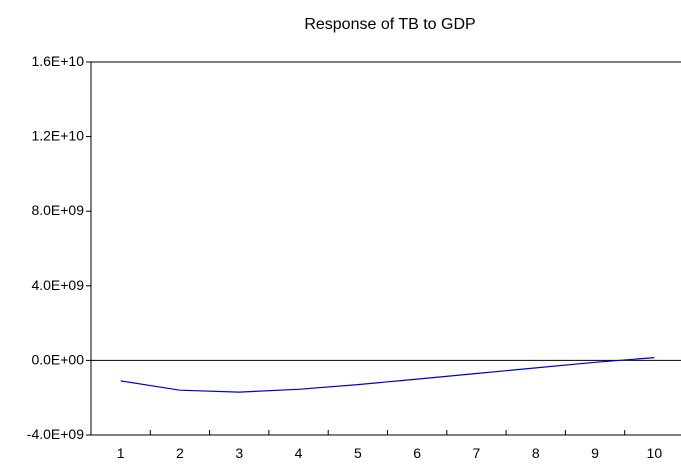 This screenshot has width=681, height=466. Describe the element at coordinates (299, 453) in the screenshot. I see `x-tick-label: 4` at that location.